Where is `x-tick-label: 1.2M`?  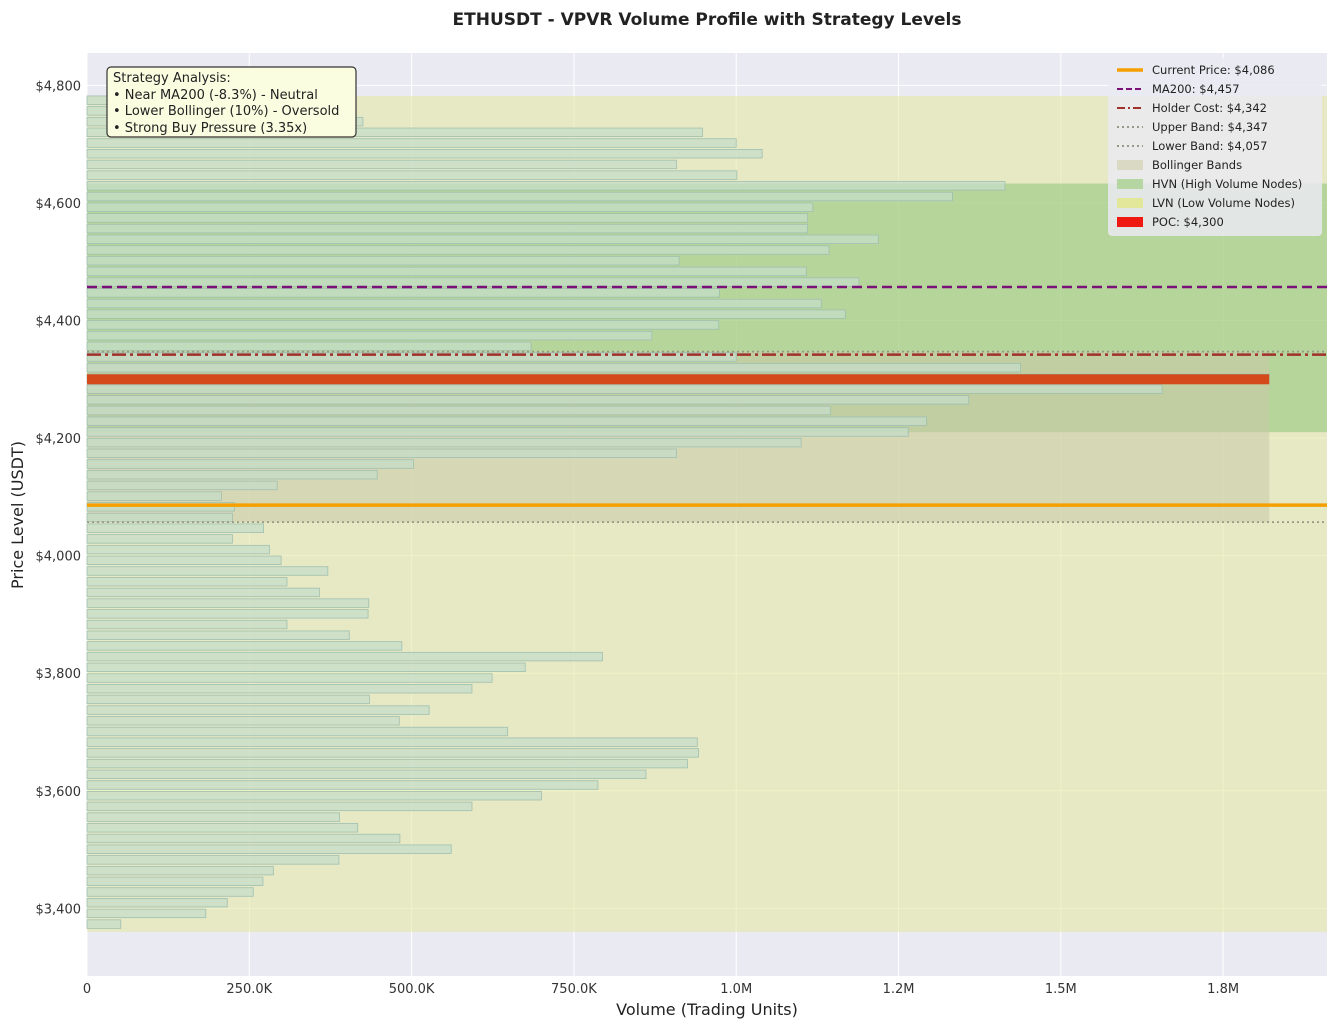
x-tick-label: 1.2M is located at coordinates (899, 989).